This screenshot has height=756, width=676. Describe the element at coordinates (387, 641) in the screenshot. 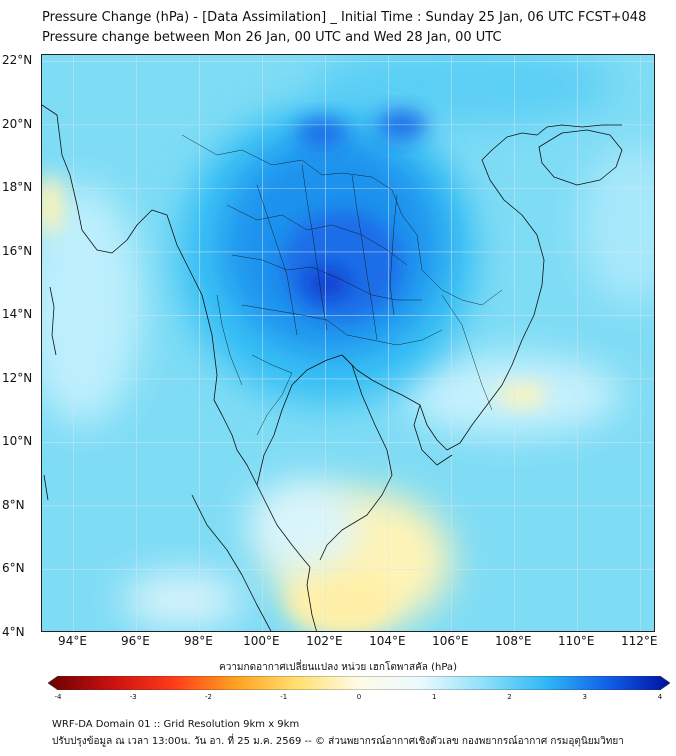

I see `x-tick-label: 104°E` at that location.